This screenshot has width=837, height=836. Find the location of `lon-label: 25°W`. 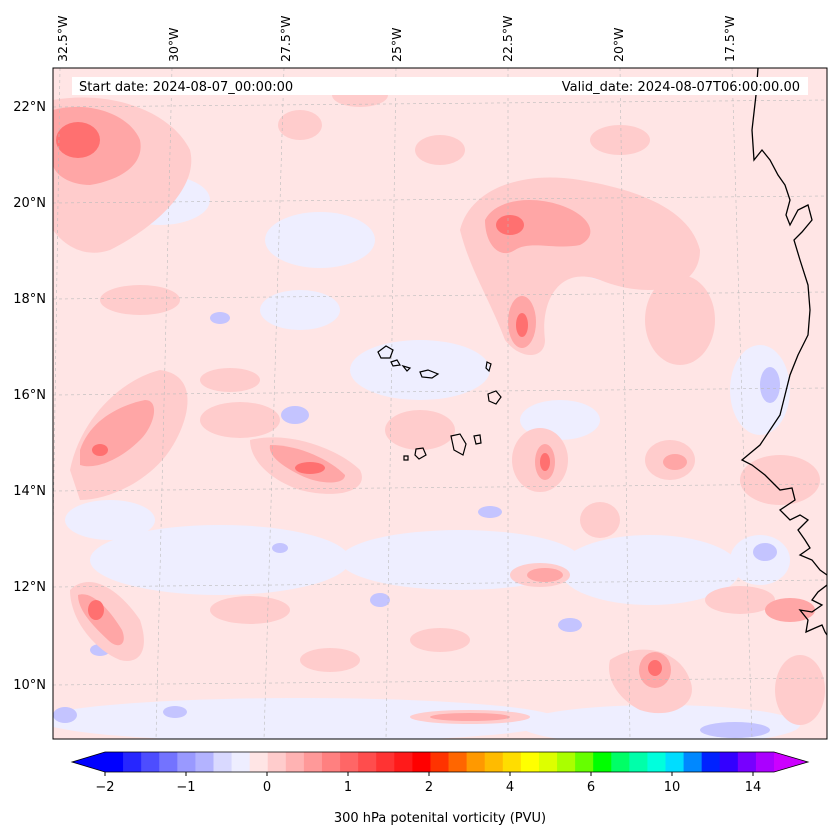

lon-label: 25°W is located at coordinates (396, 44).